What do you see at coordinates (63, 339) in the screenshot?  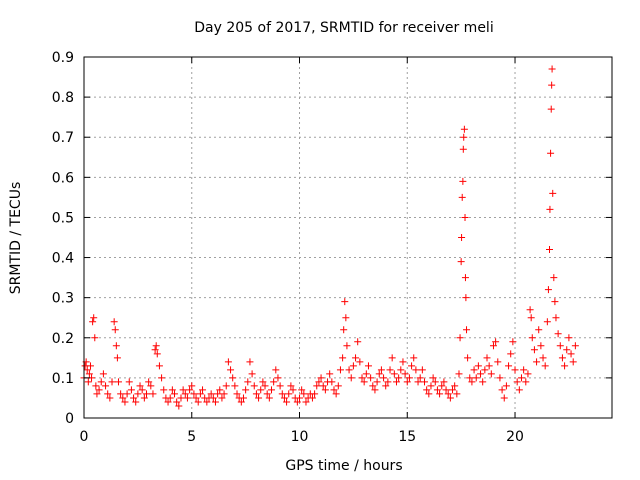 I see `y-tick-label: 0.2` at bounding box center [63, 339].